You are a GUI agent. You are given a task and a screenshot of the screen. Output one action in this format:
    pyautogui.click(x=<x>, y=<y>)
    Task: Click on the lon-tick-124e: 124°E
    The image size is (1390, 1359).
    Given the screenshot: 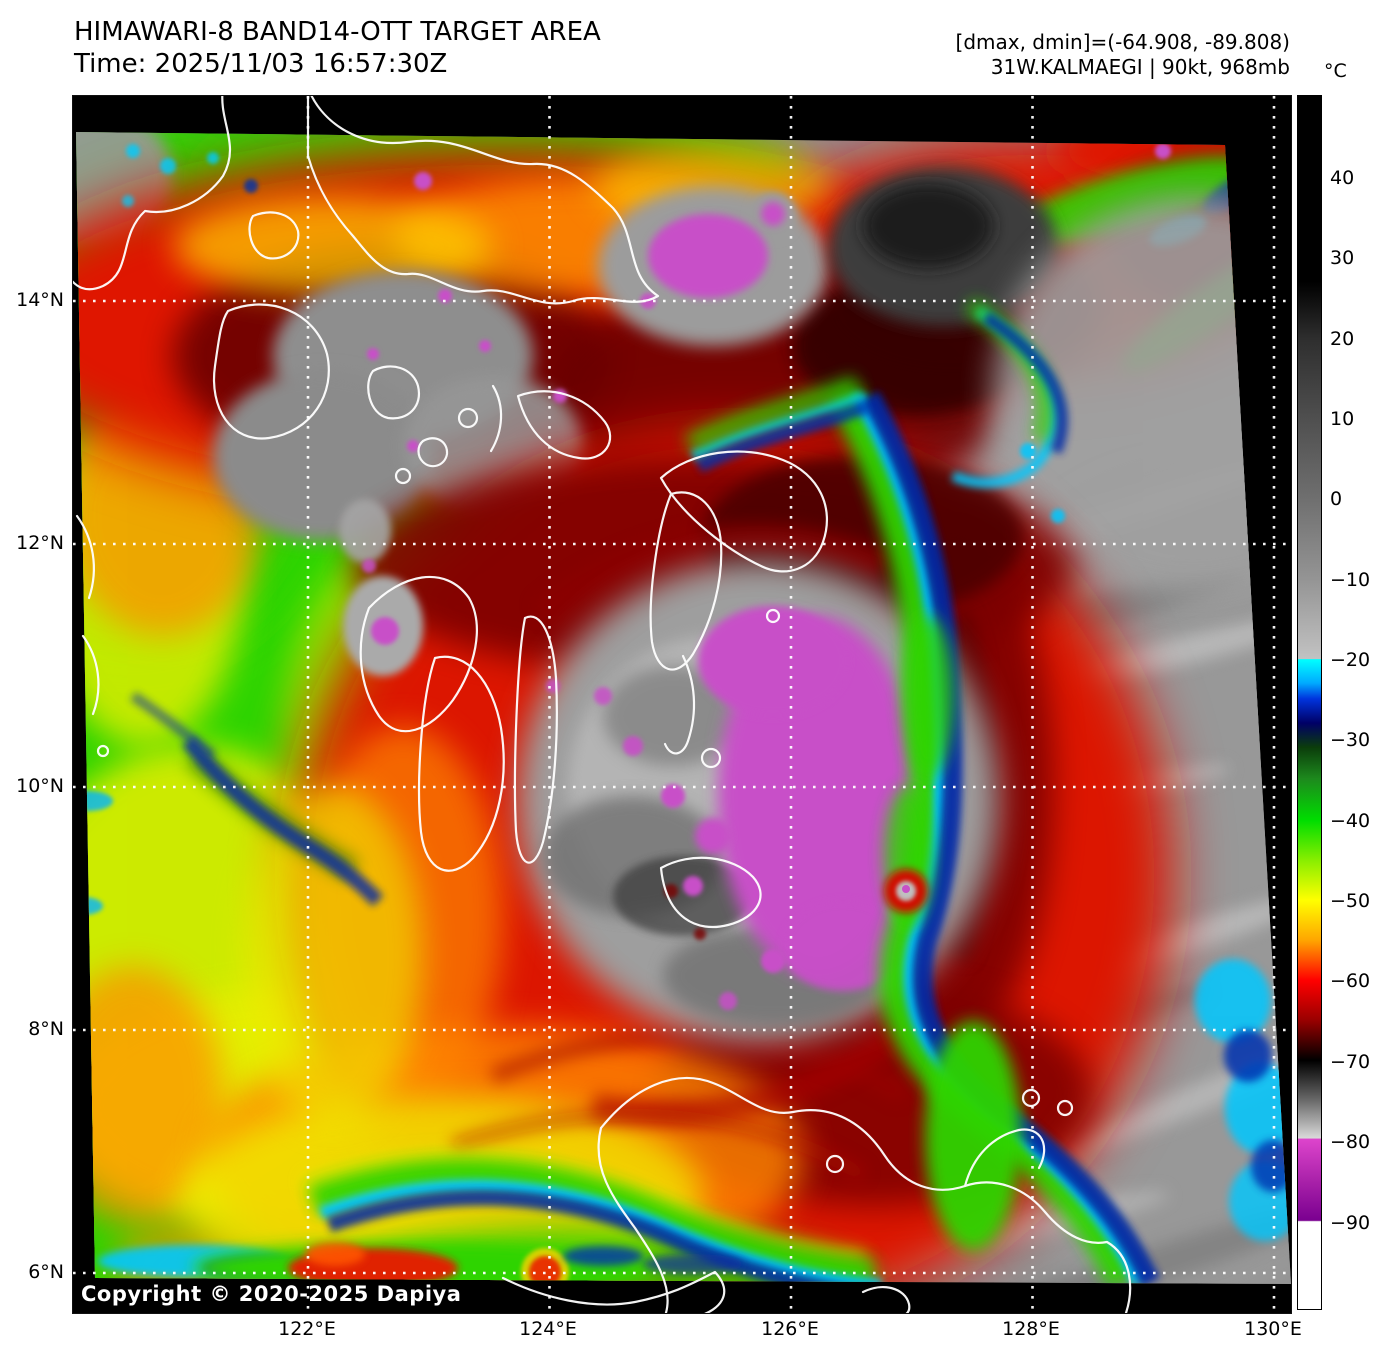 What is the action you would take?
    pyautogui.click(x=548, y=1329)
    